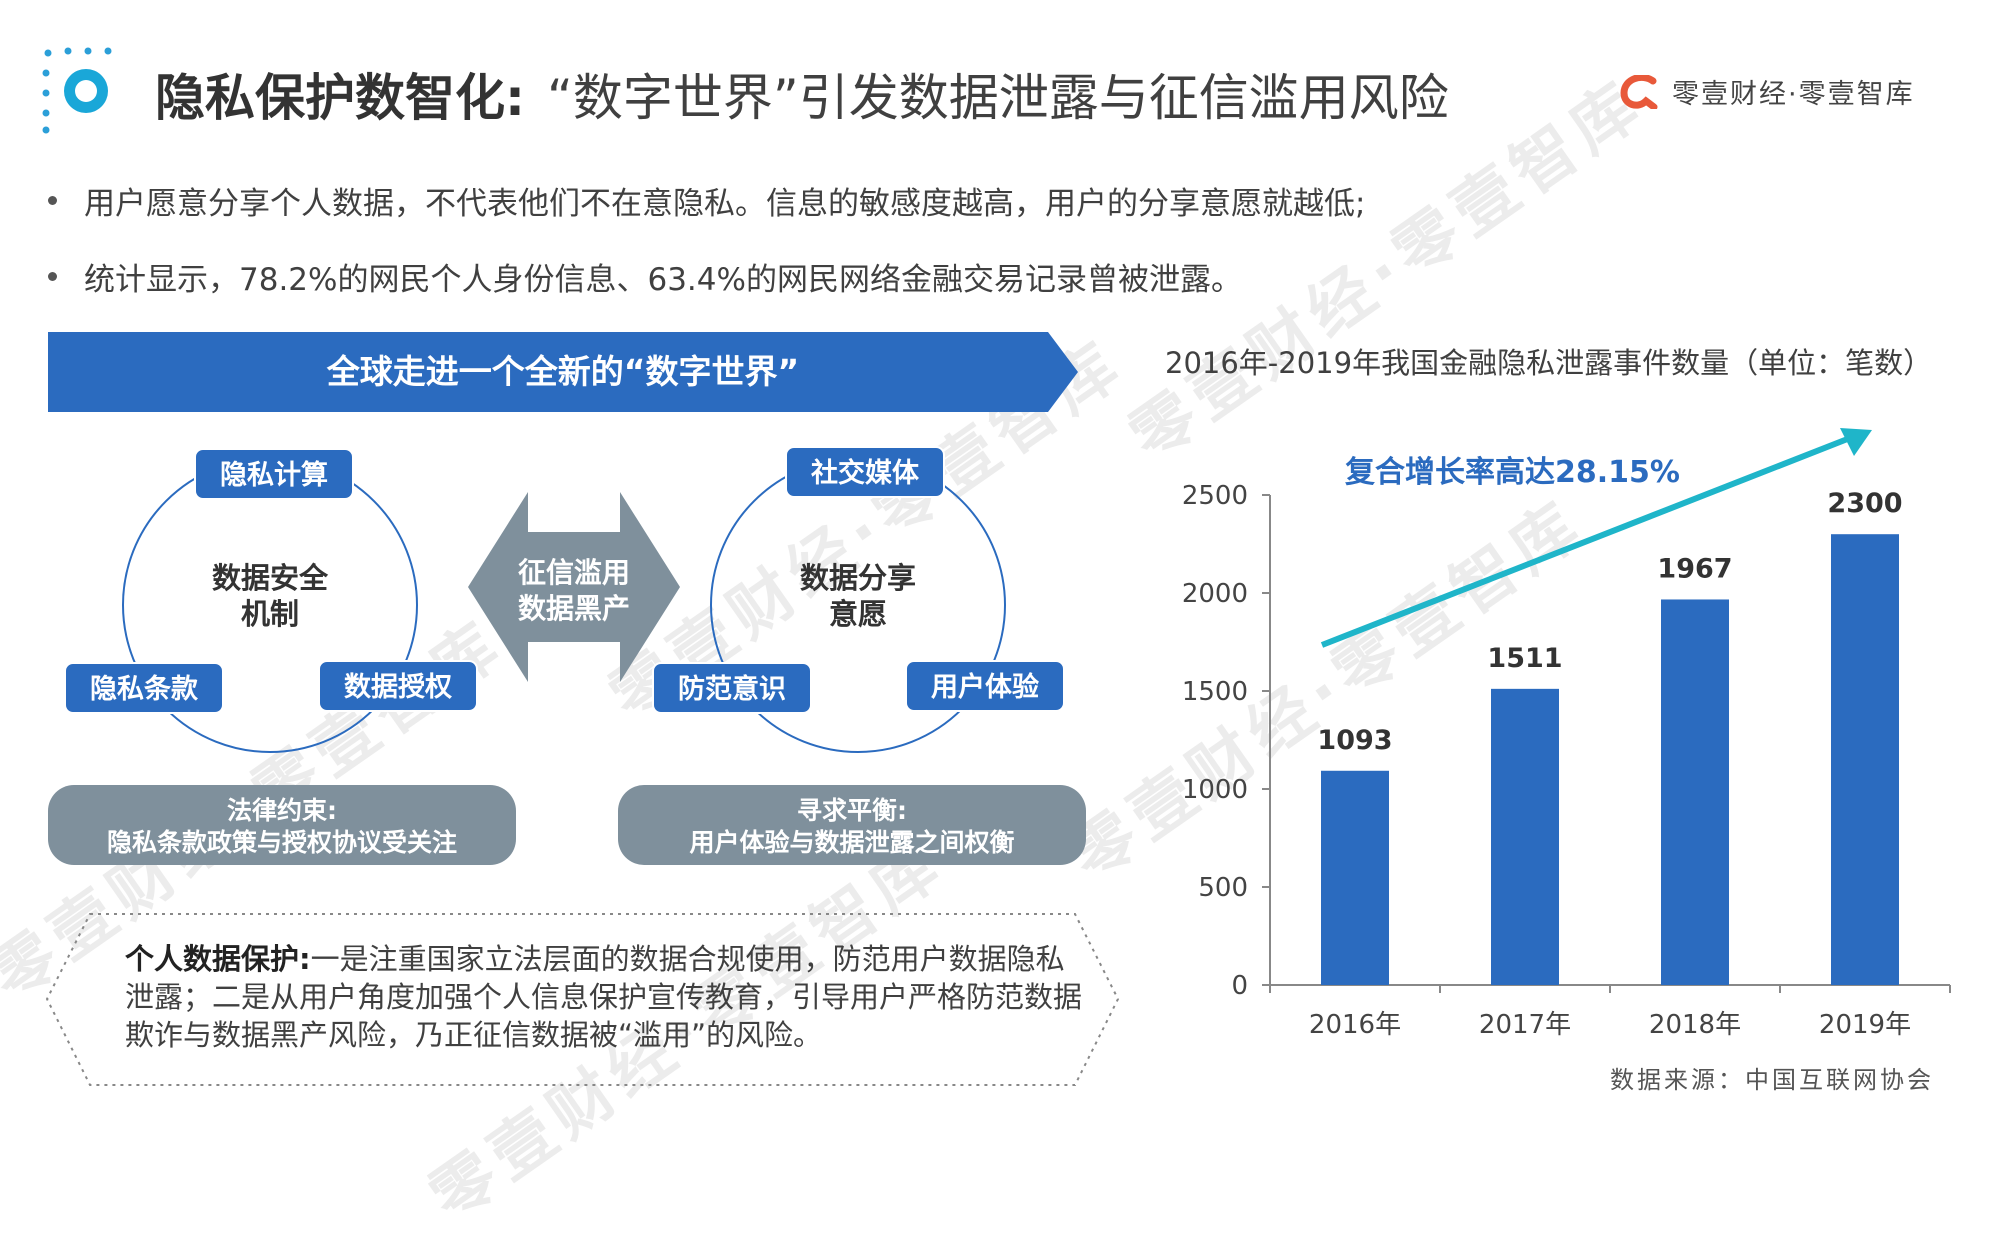 This screenshot has width=2000, height=1238. What do you see at coordinates (1524, 658) in the screenshot?
I see `bar-value-label: 1511` at bounding box center [1524, 658].